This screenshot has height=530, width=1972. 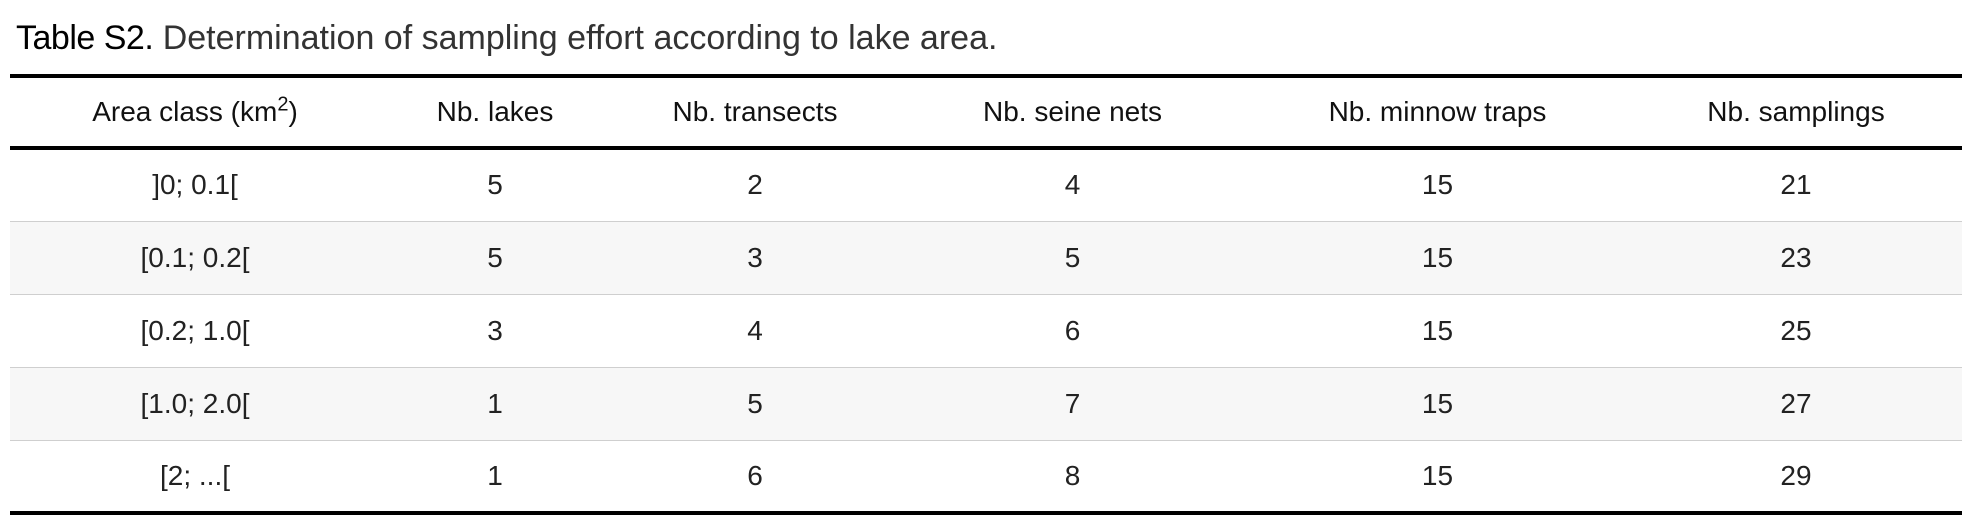 I want to click on cell-area-class: ]0; 0.1[, so click(x=195, y=185).